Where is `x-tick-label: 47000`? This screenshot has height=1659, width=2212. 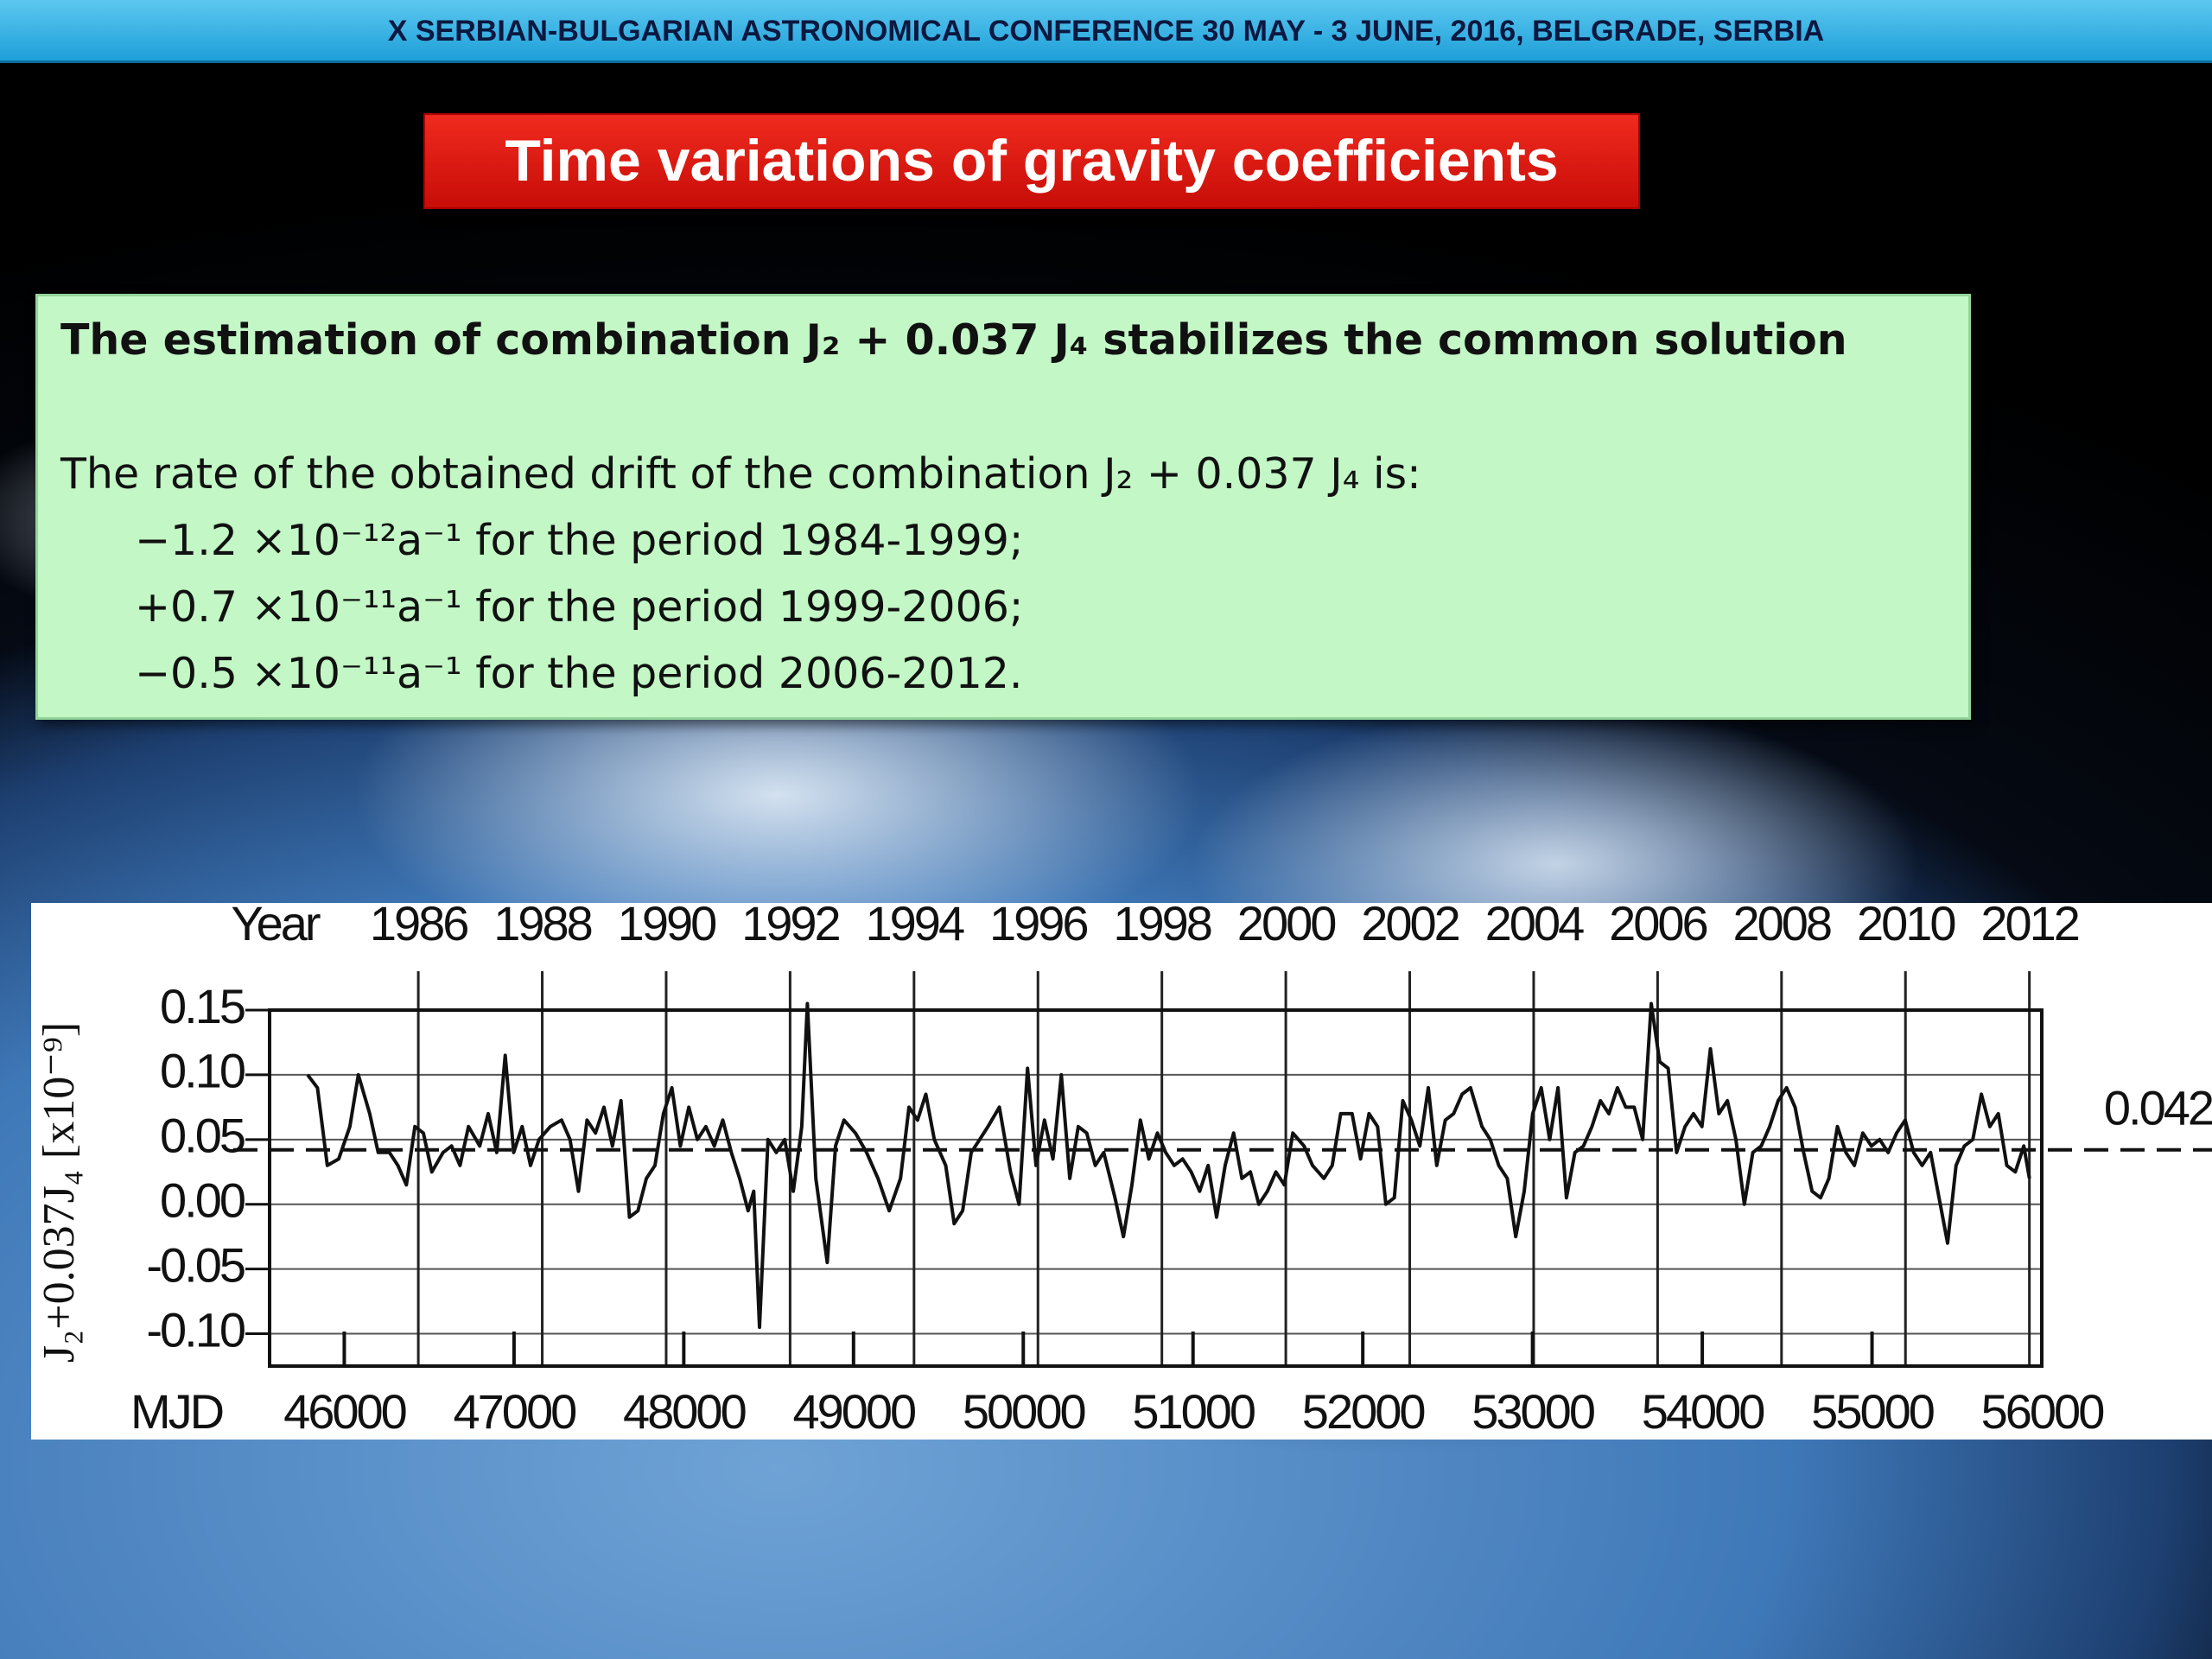 x-tick-label: 47000 is located at coordinates (515, 1411).